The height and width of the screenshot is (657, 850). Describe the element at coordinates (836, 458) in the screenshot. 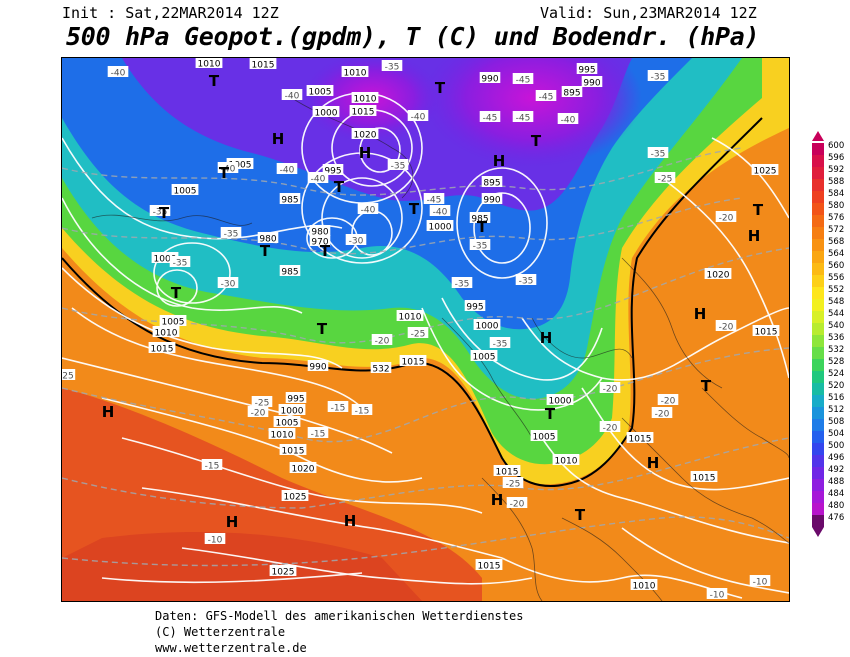

I see `legend-level-label: 496` at that location.